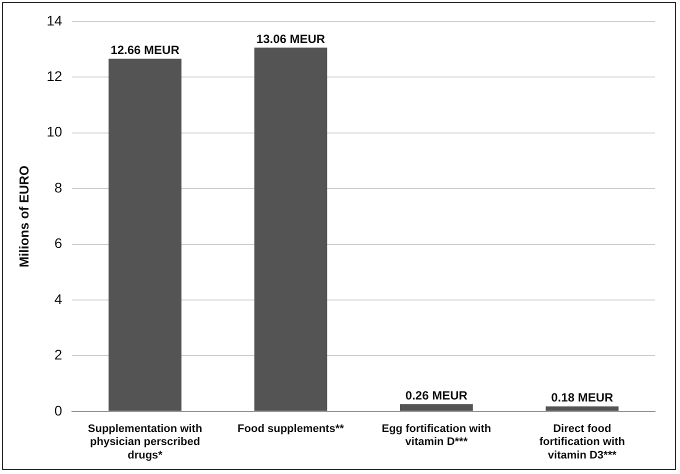  I want to click on y-tick-label: 10, so click(54, 132).